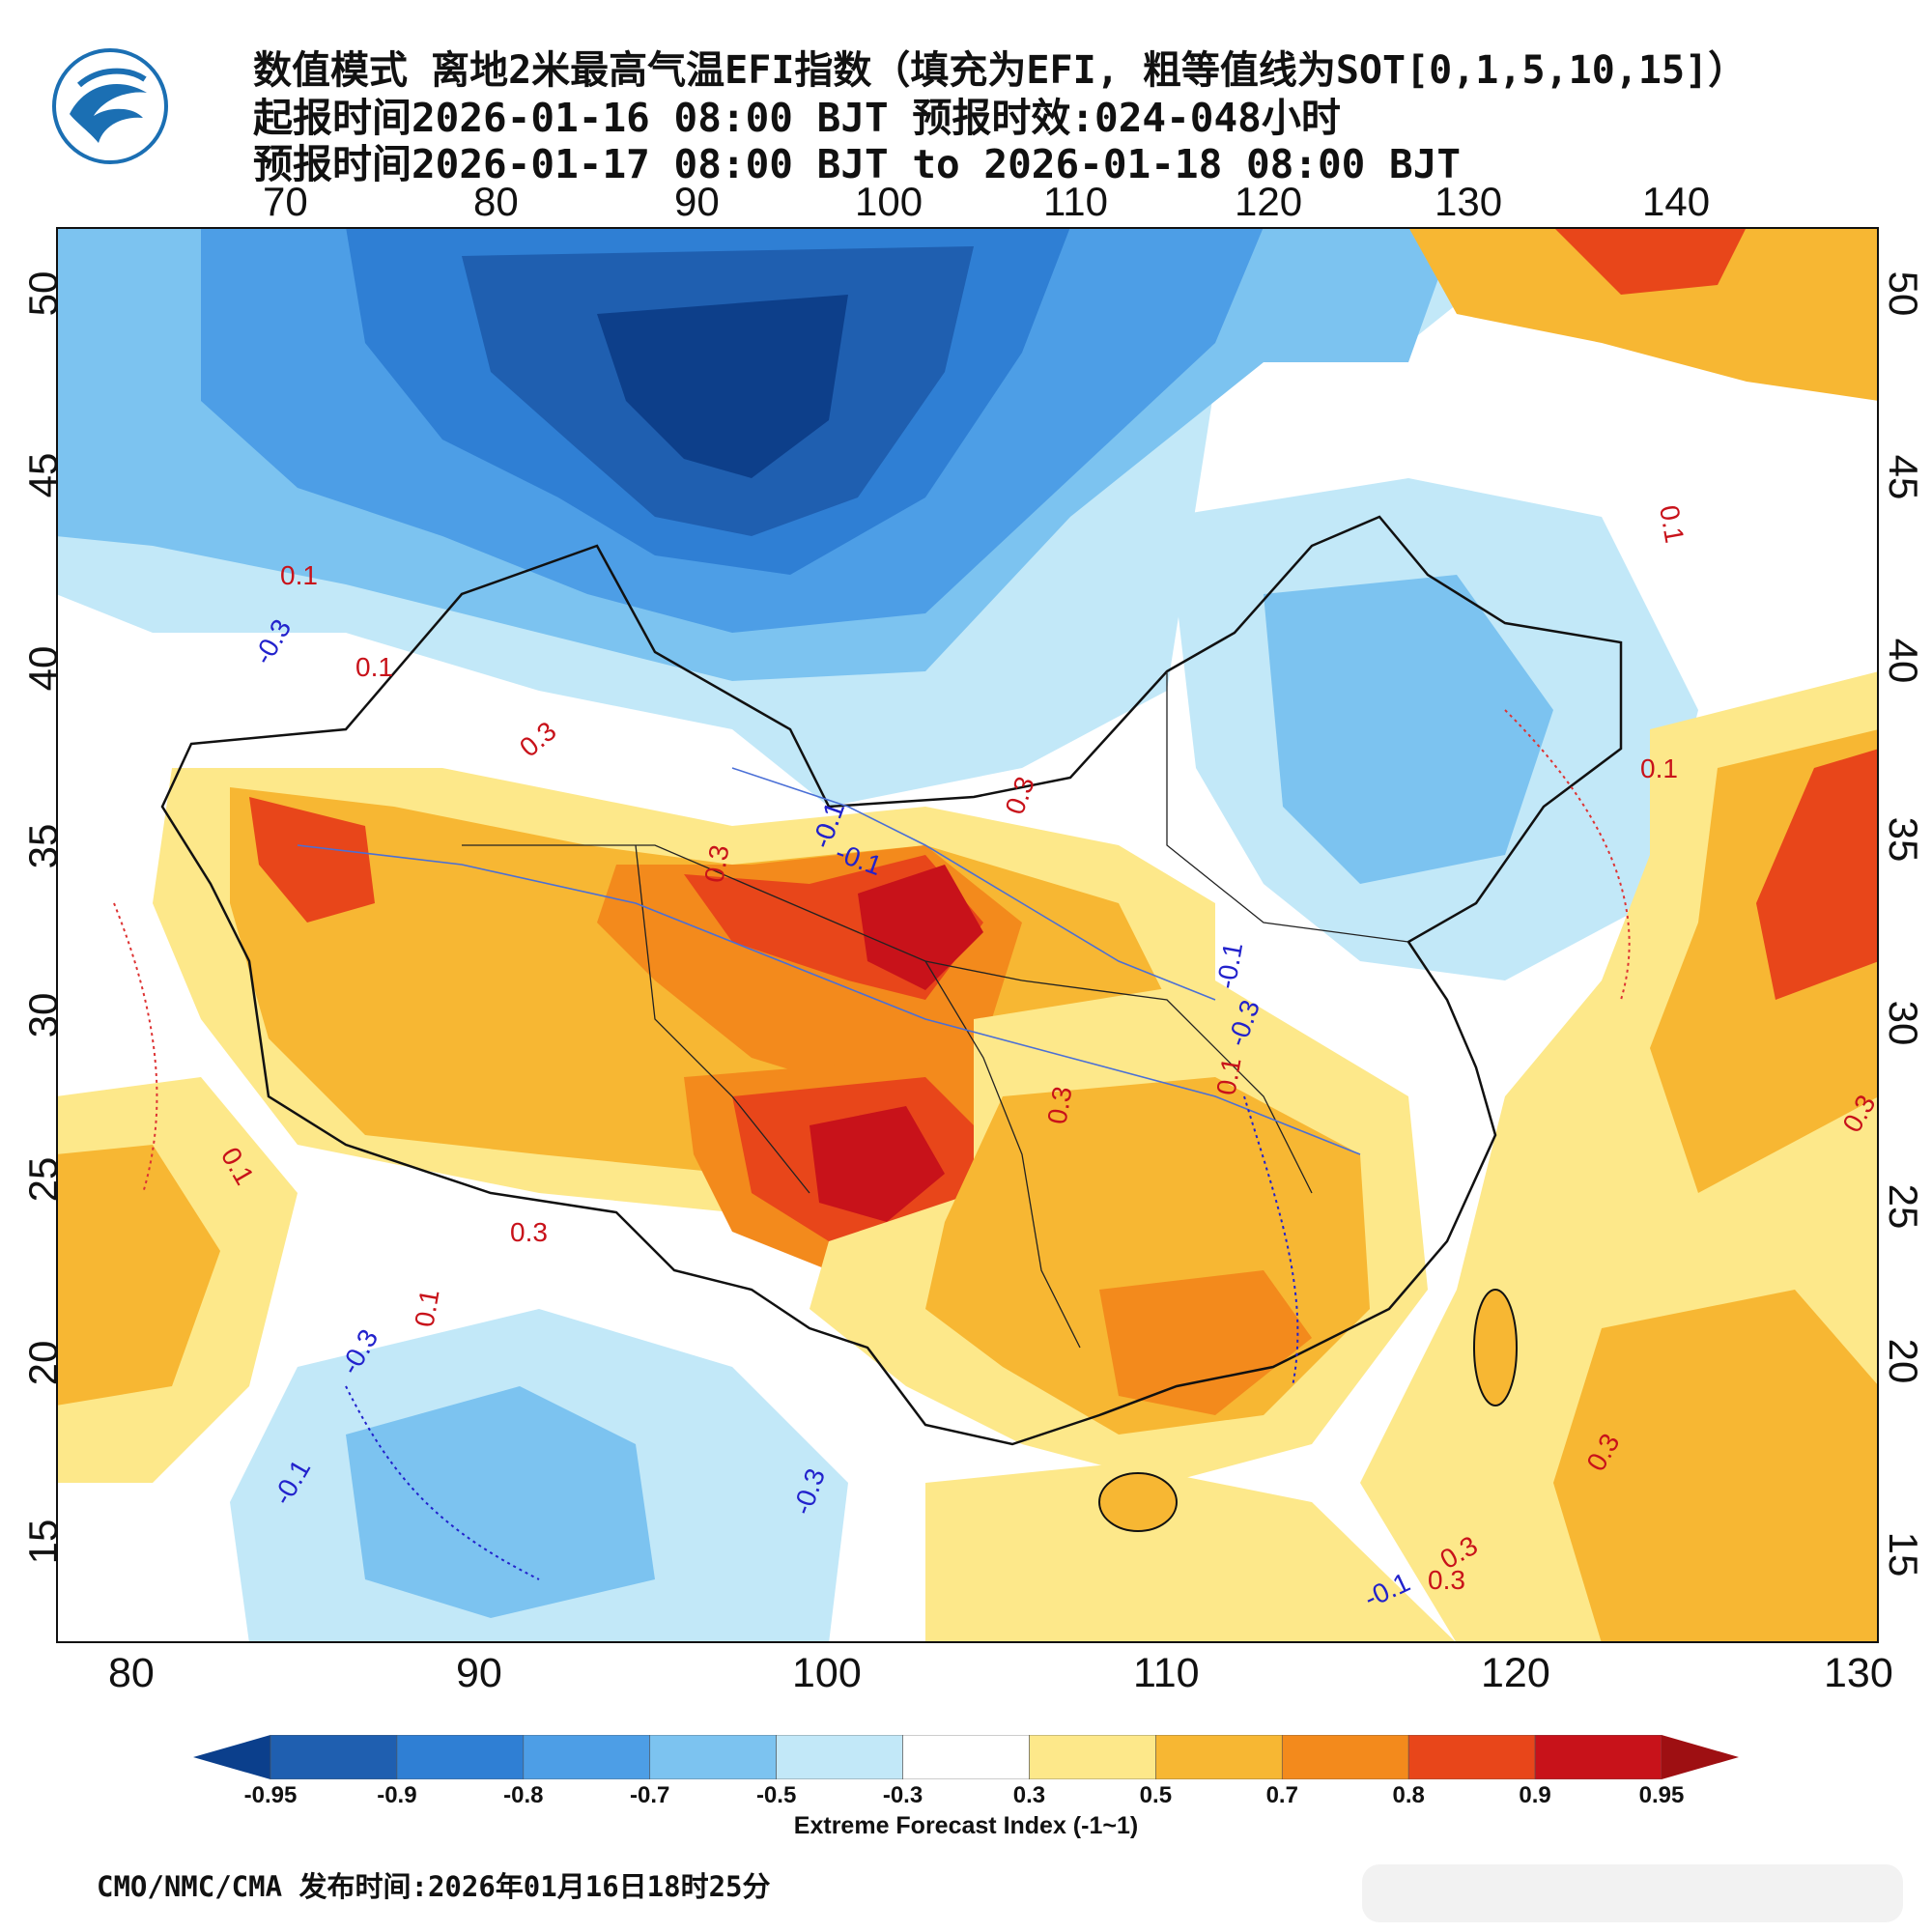 The height and width of the screenshot is (1932, 1932). Describe the element at coordinates (523, 1795) in the screenshot. I see `colorbar-tick-label: -0.8` at that location.